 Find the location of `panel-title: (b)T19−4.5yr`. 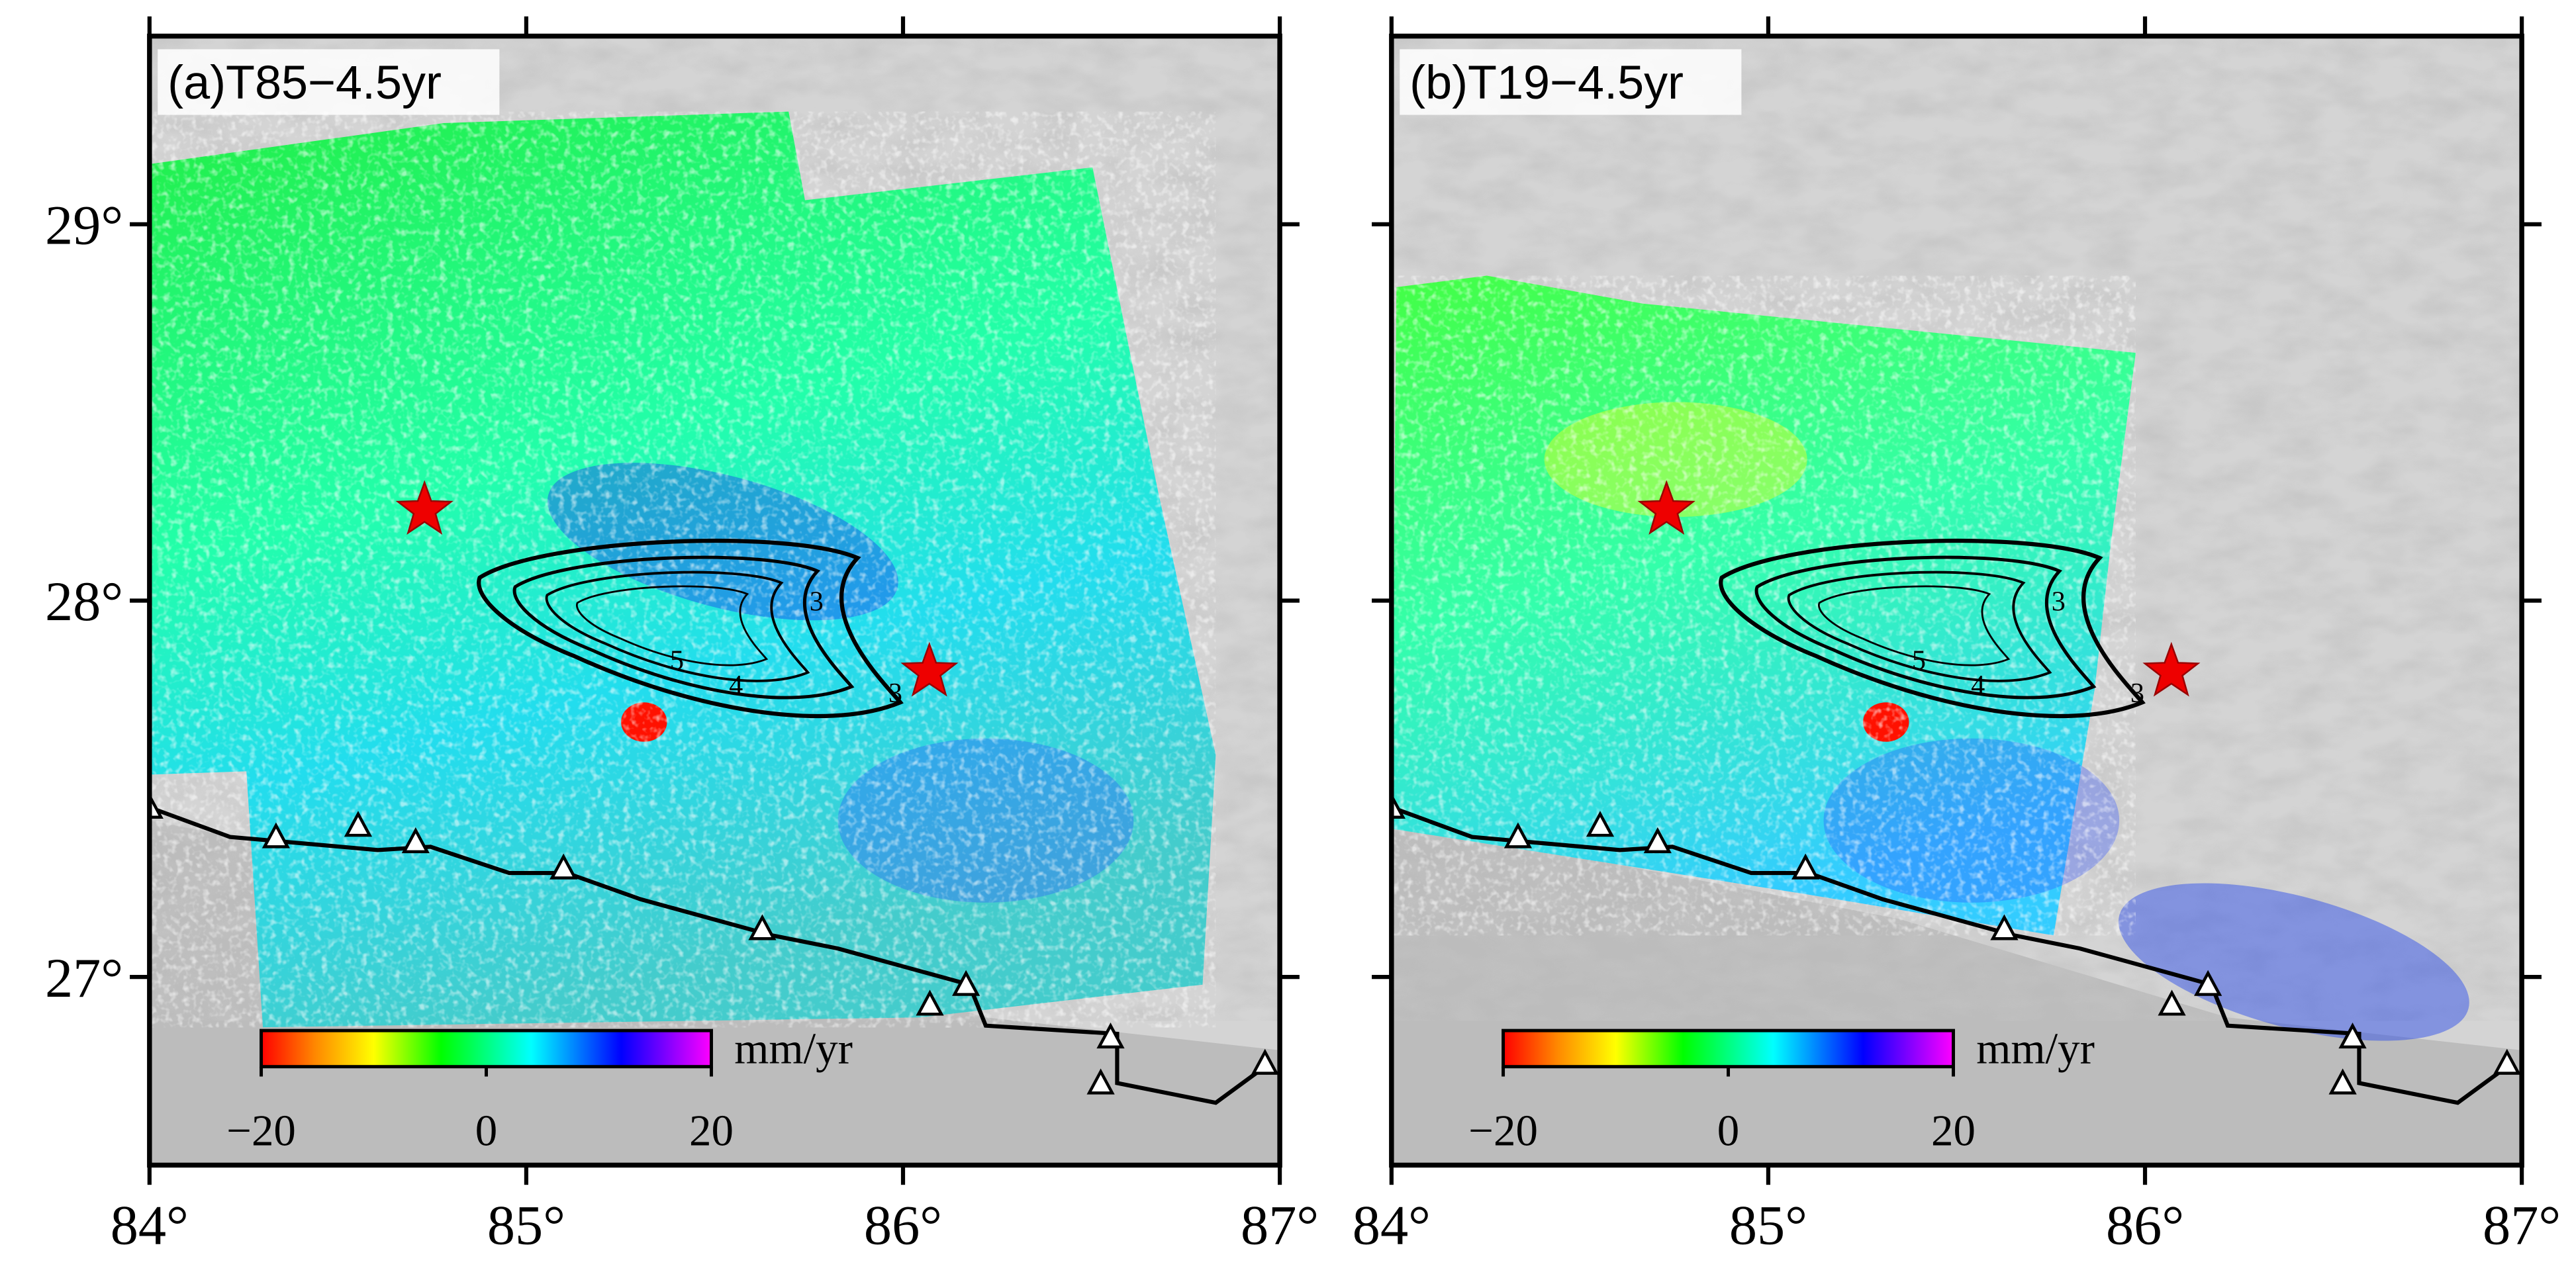

panel-title: (b)T19−4.5yr is located at coordinates (1546, 82).